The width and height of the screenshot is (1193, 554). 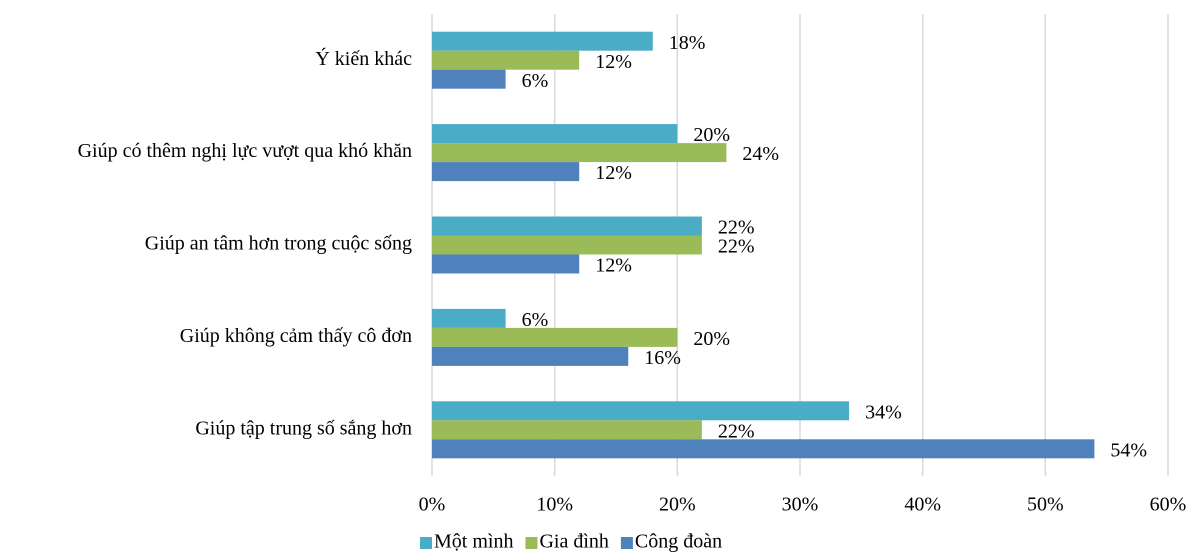 What do you see at coordinates (677, 505) in the screenshot?
I see `x-tick-label: 20%` at bounding box center [677, 505].